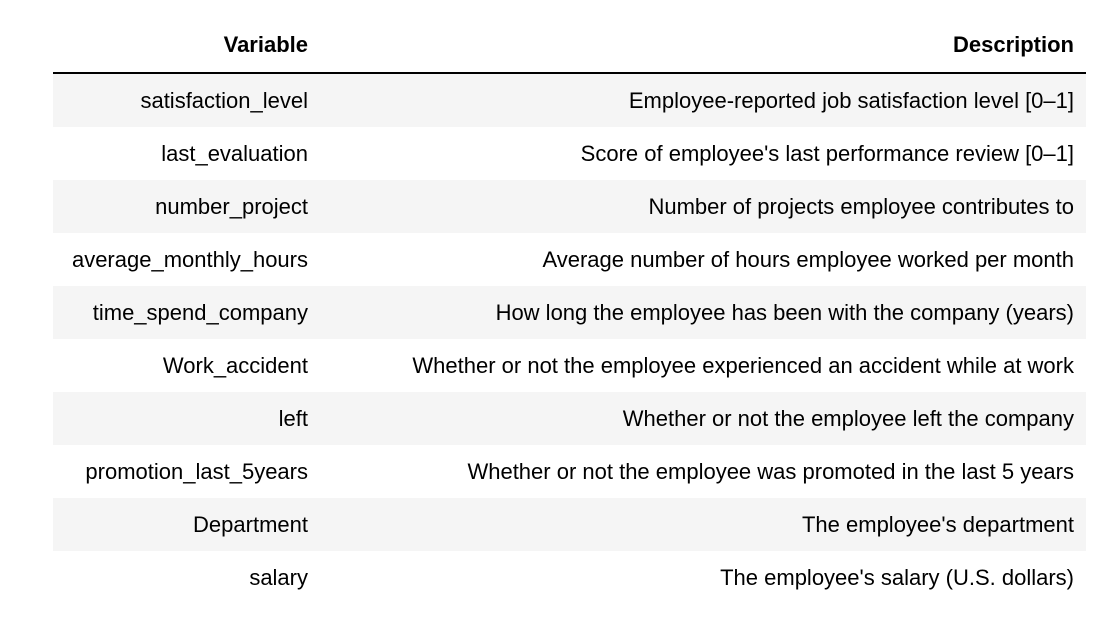  I want to click on cell-variable: satisfaction_level, so click(224, 100).